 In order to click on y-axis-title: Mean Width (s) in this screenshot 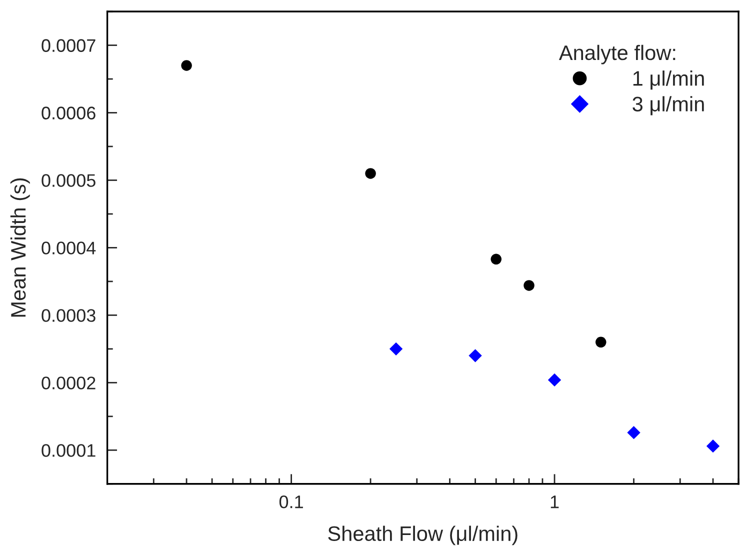, I will do `click(20, 247)`.